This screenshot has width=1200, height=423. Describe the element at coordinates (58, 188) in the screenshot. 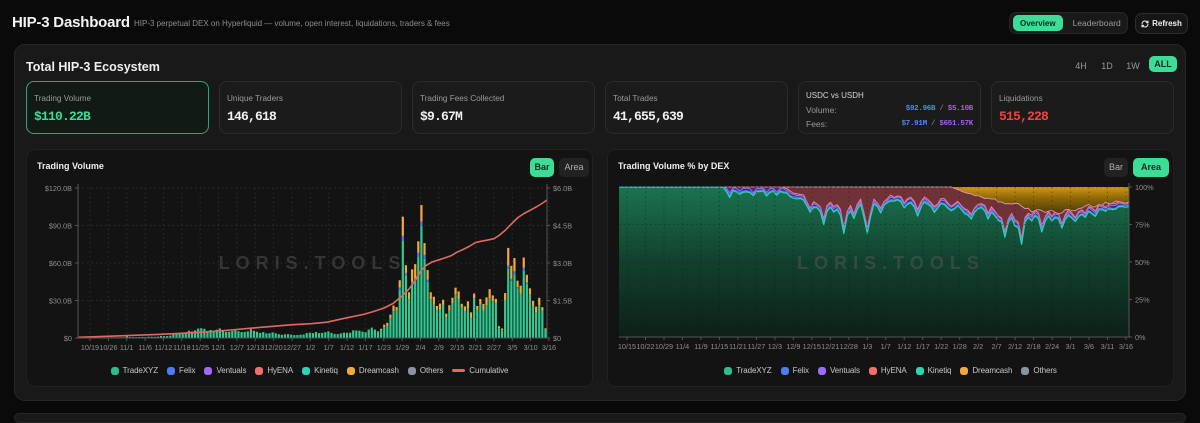

I see `svg-text: $120.0B` at that location.